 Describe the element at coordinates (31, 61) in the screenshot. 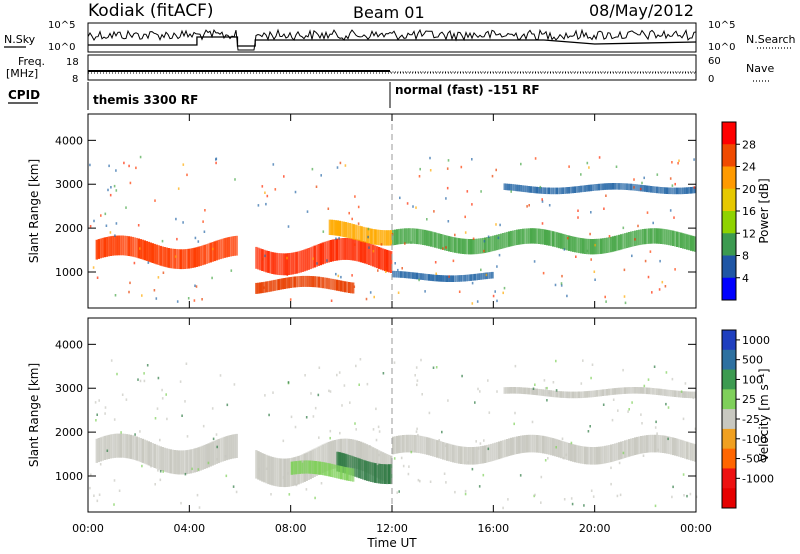

I see `freq-label: Freq.` at that location.